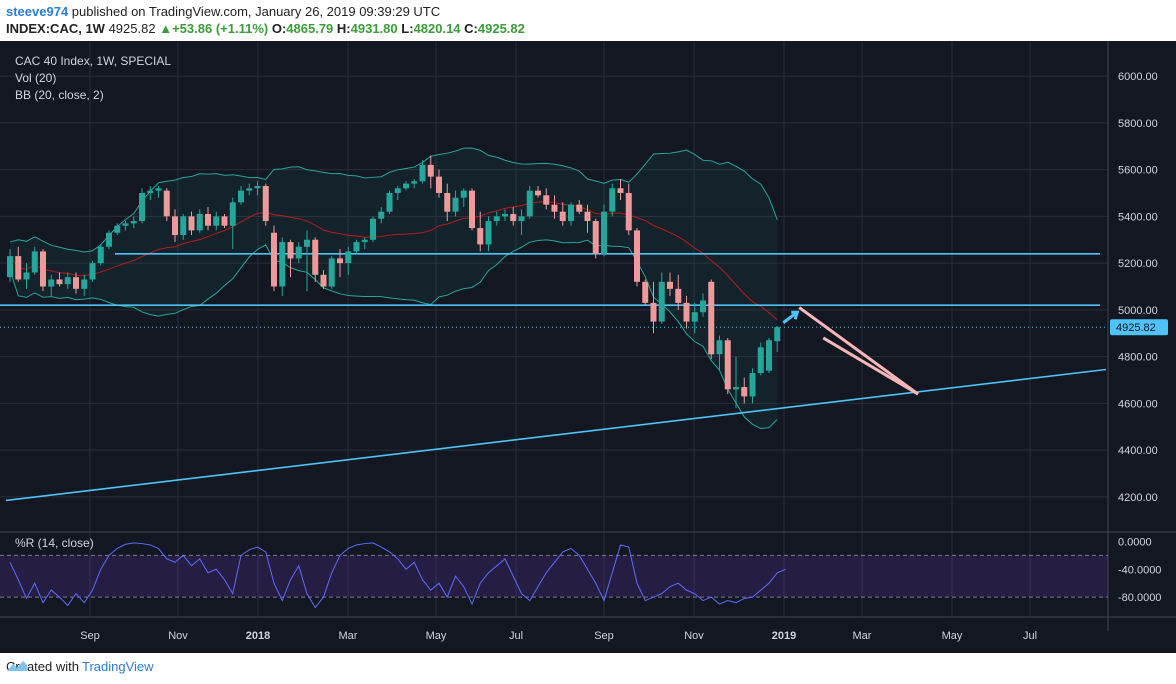 The height and width of the screenshot is (684, 1176). Describe the element at coordinates (1138, 264) in the screenshot. I see `y-tick-label: 5200.00` at that location.